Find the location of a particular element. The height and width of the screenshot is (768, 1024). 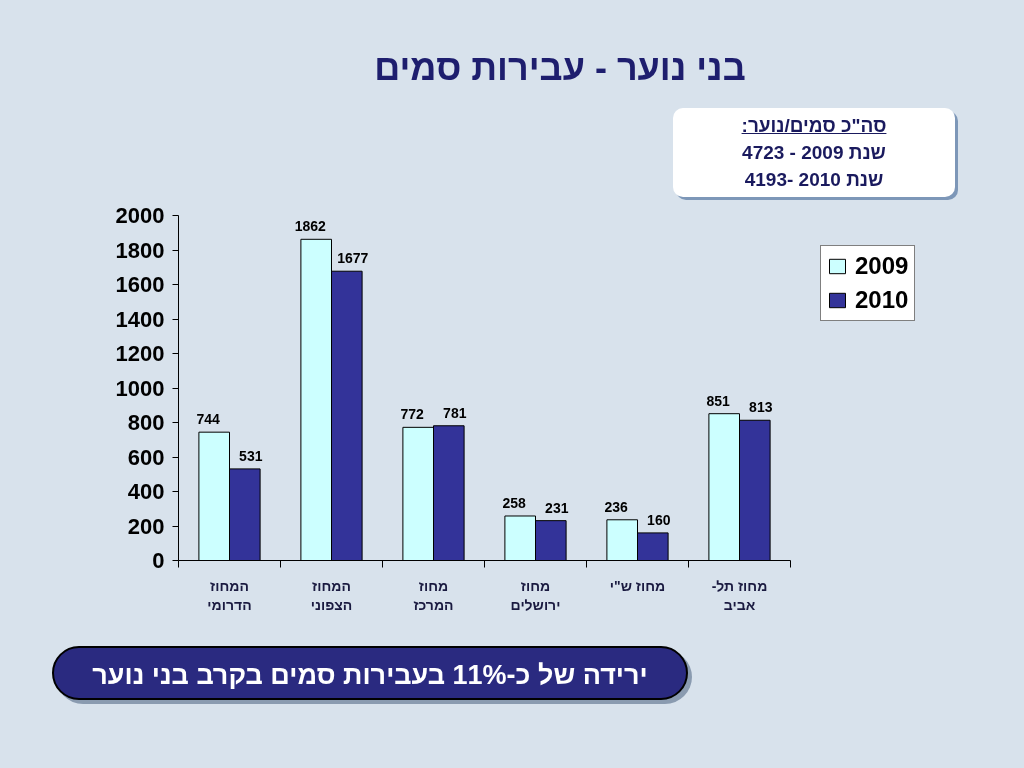

data-label: 744 is located at coordinates (208, 419).